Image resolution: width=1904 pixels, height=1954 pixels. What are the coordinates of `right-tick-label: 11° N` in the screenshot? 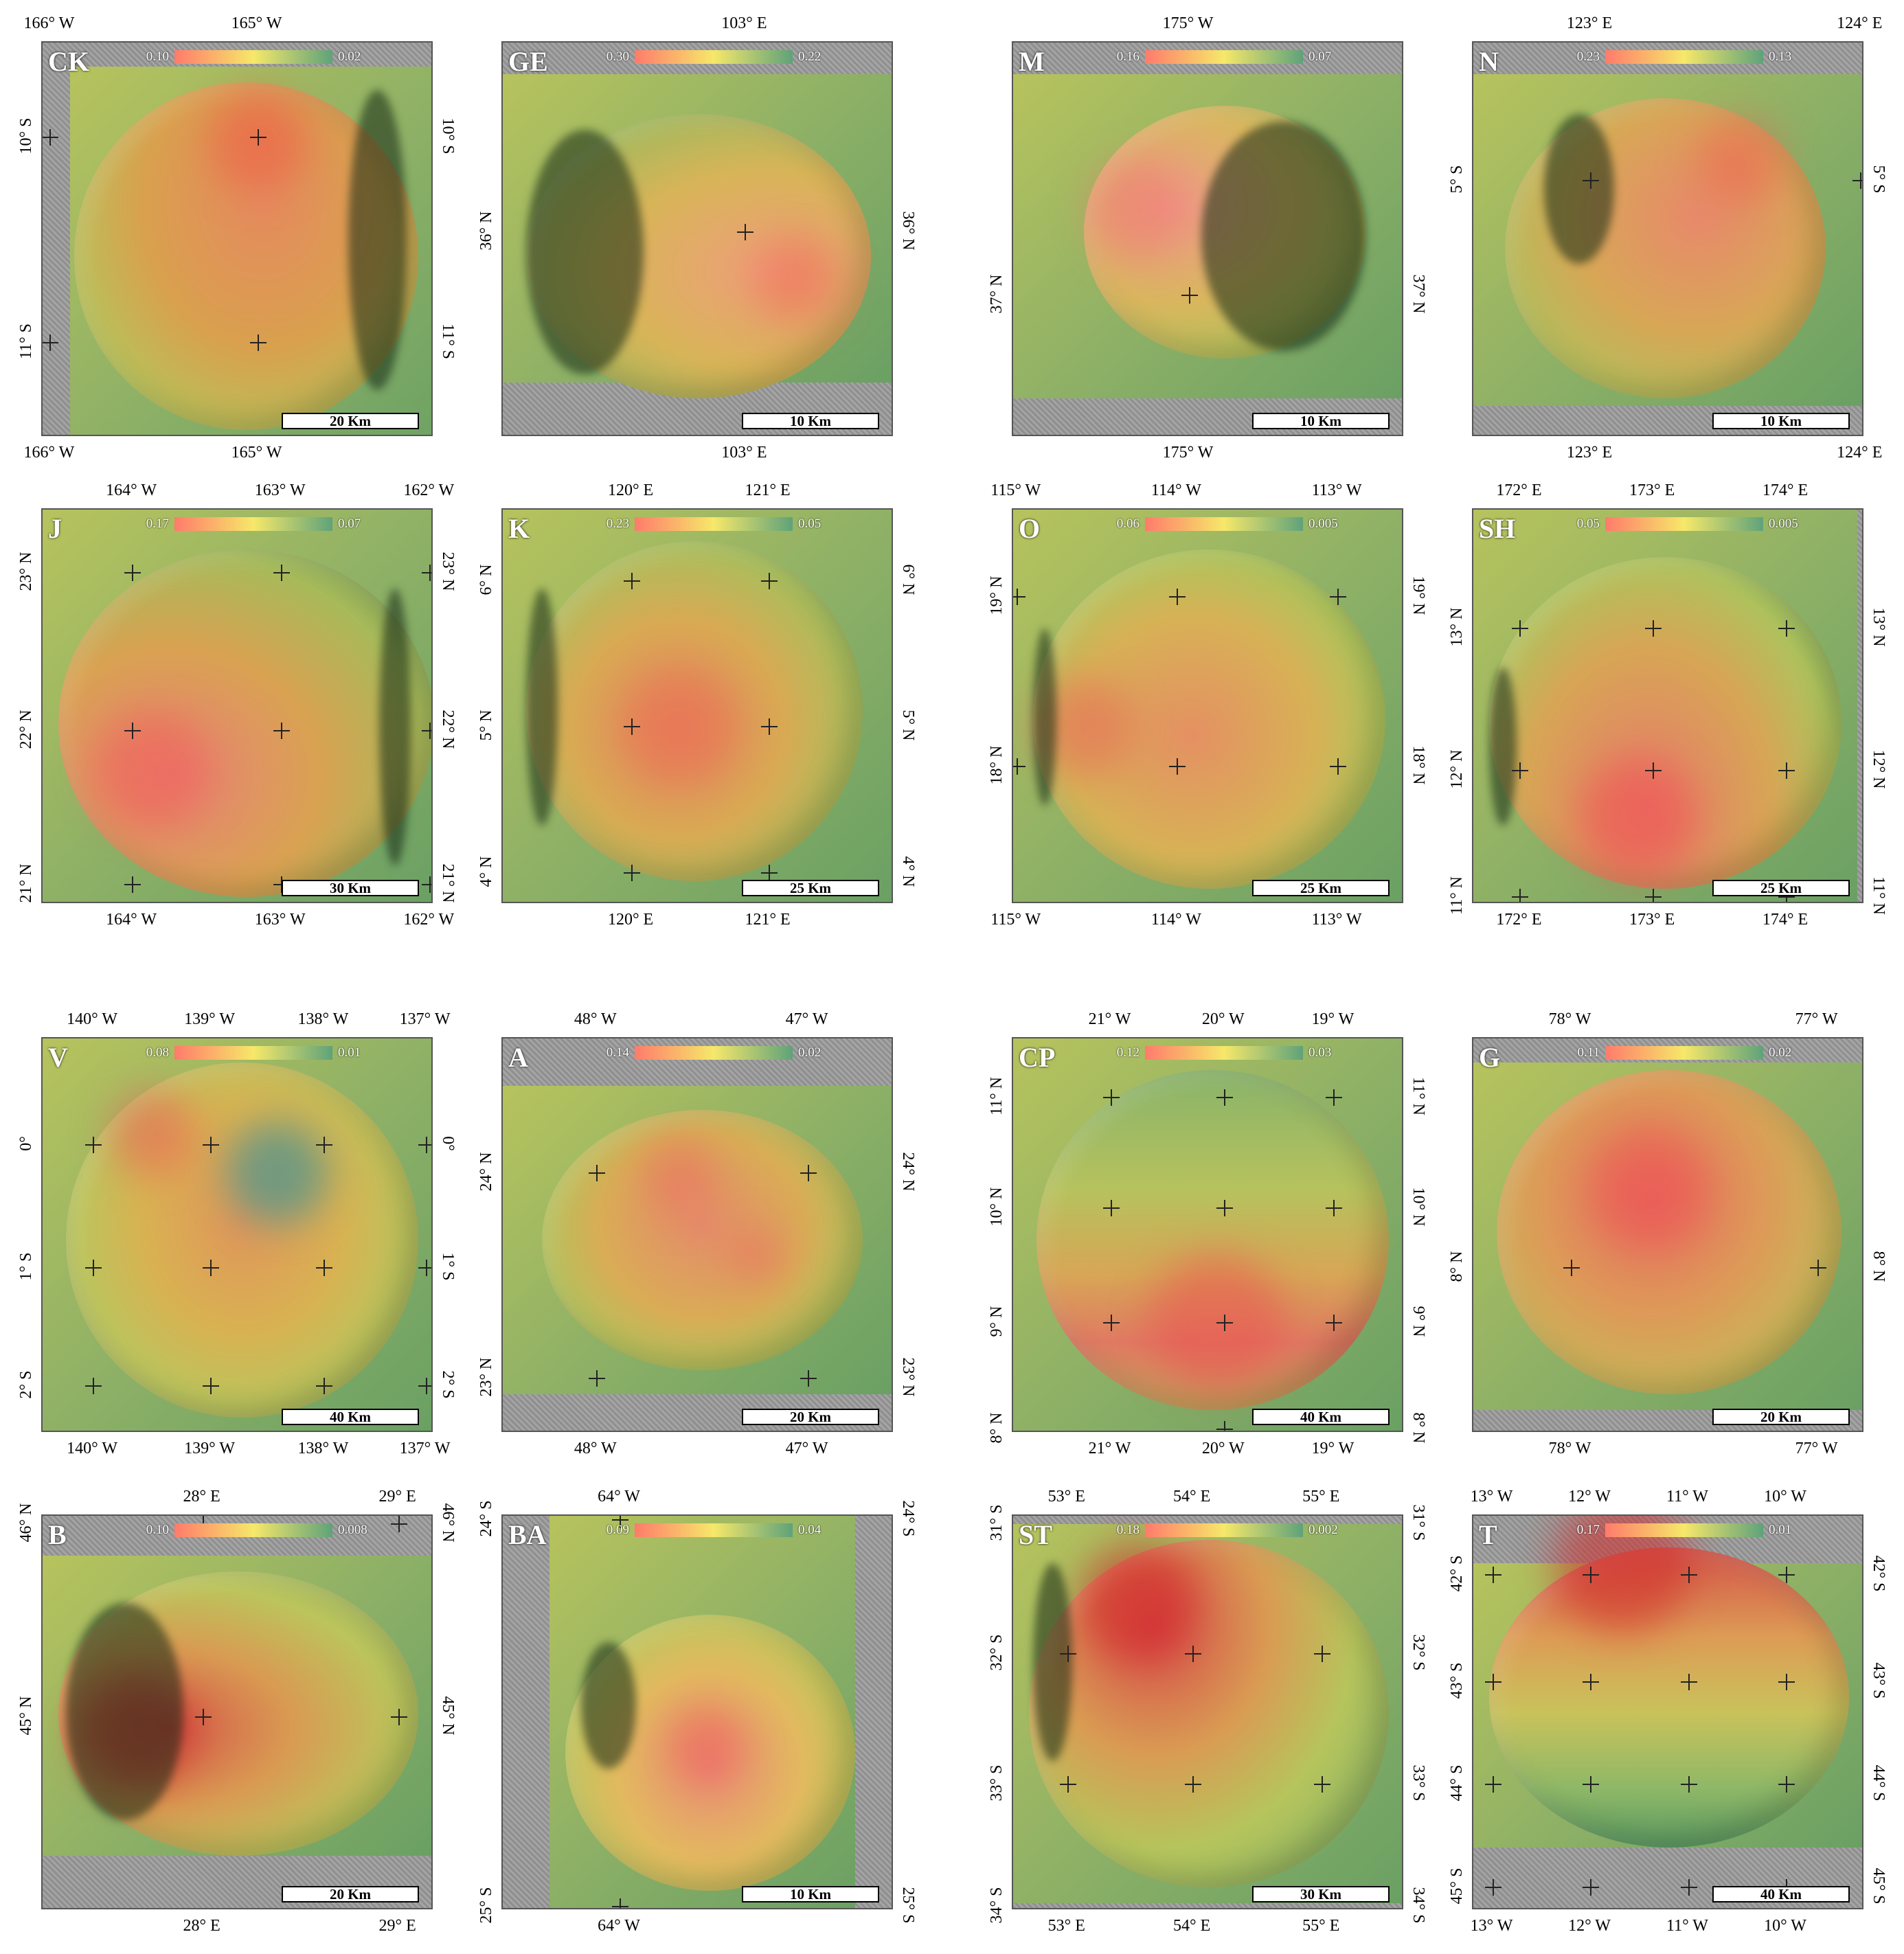 It's located at (1879, 895).